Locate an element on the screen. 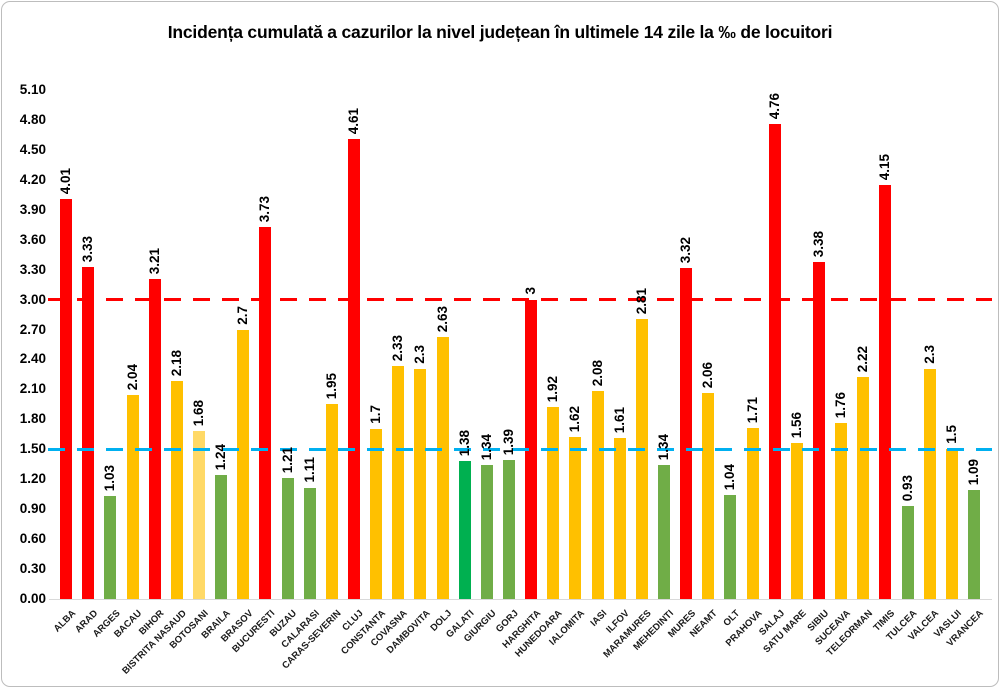  x-axis-label: BRASOV is located at coordinates (236, 626).